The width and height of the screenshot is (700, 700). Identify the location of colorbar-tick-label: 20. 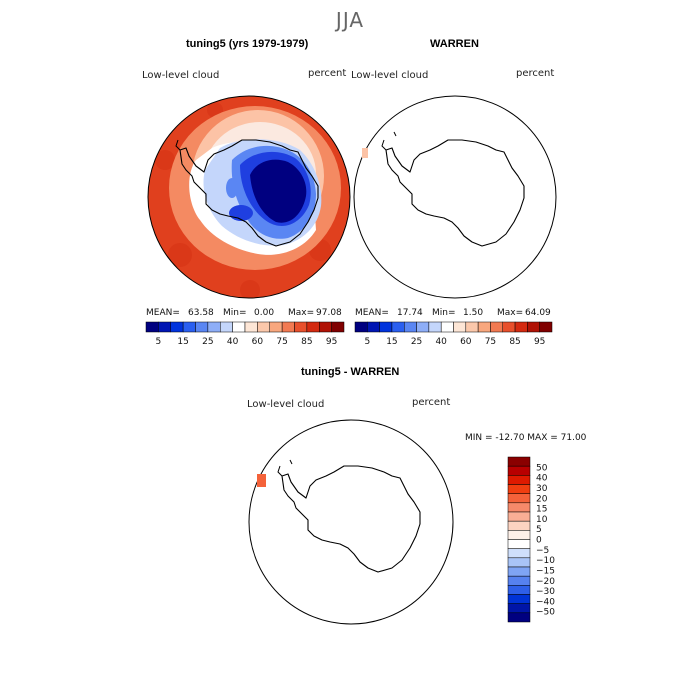
(542, 499).